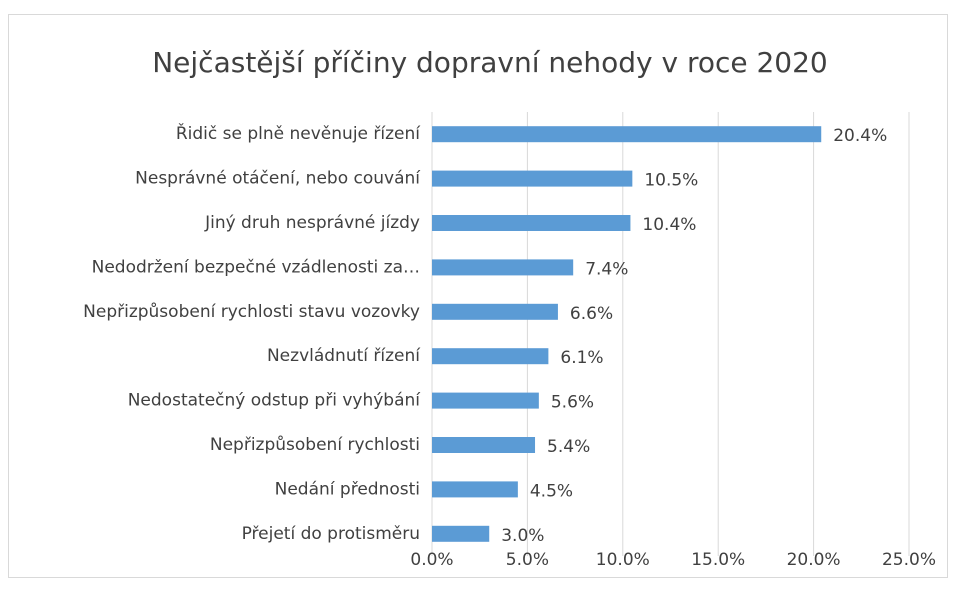  What do you see at coordinates (591, 314) in the screenshot?
I see `data-label: 6.6%` at bounding box center [591, 314].